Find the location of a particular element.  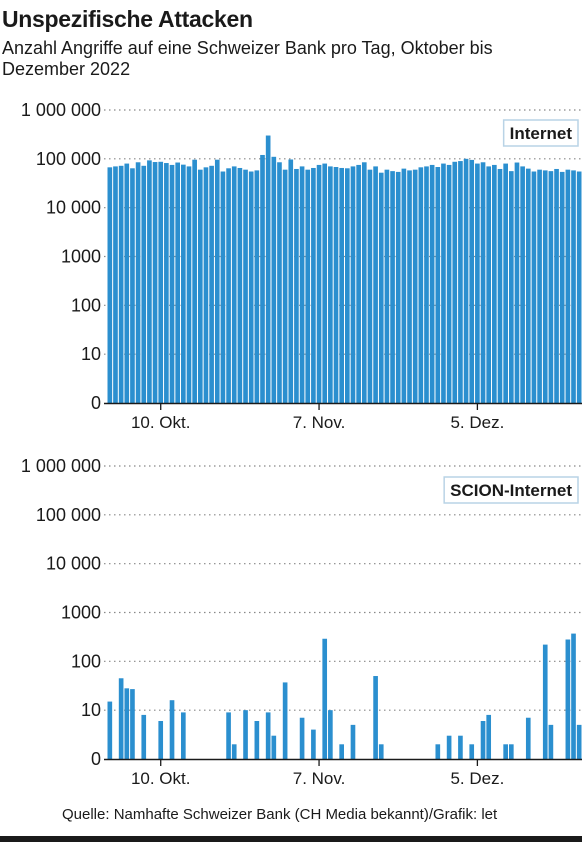

legend-label: SCION-Internet is located at coordinates (511, 490).